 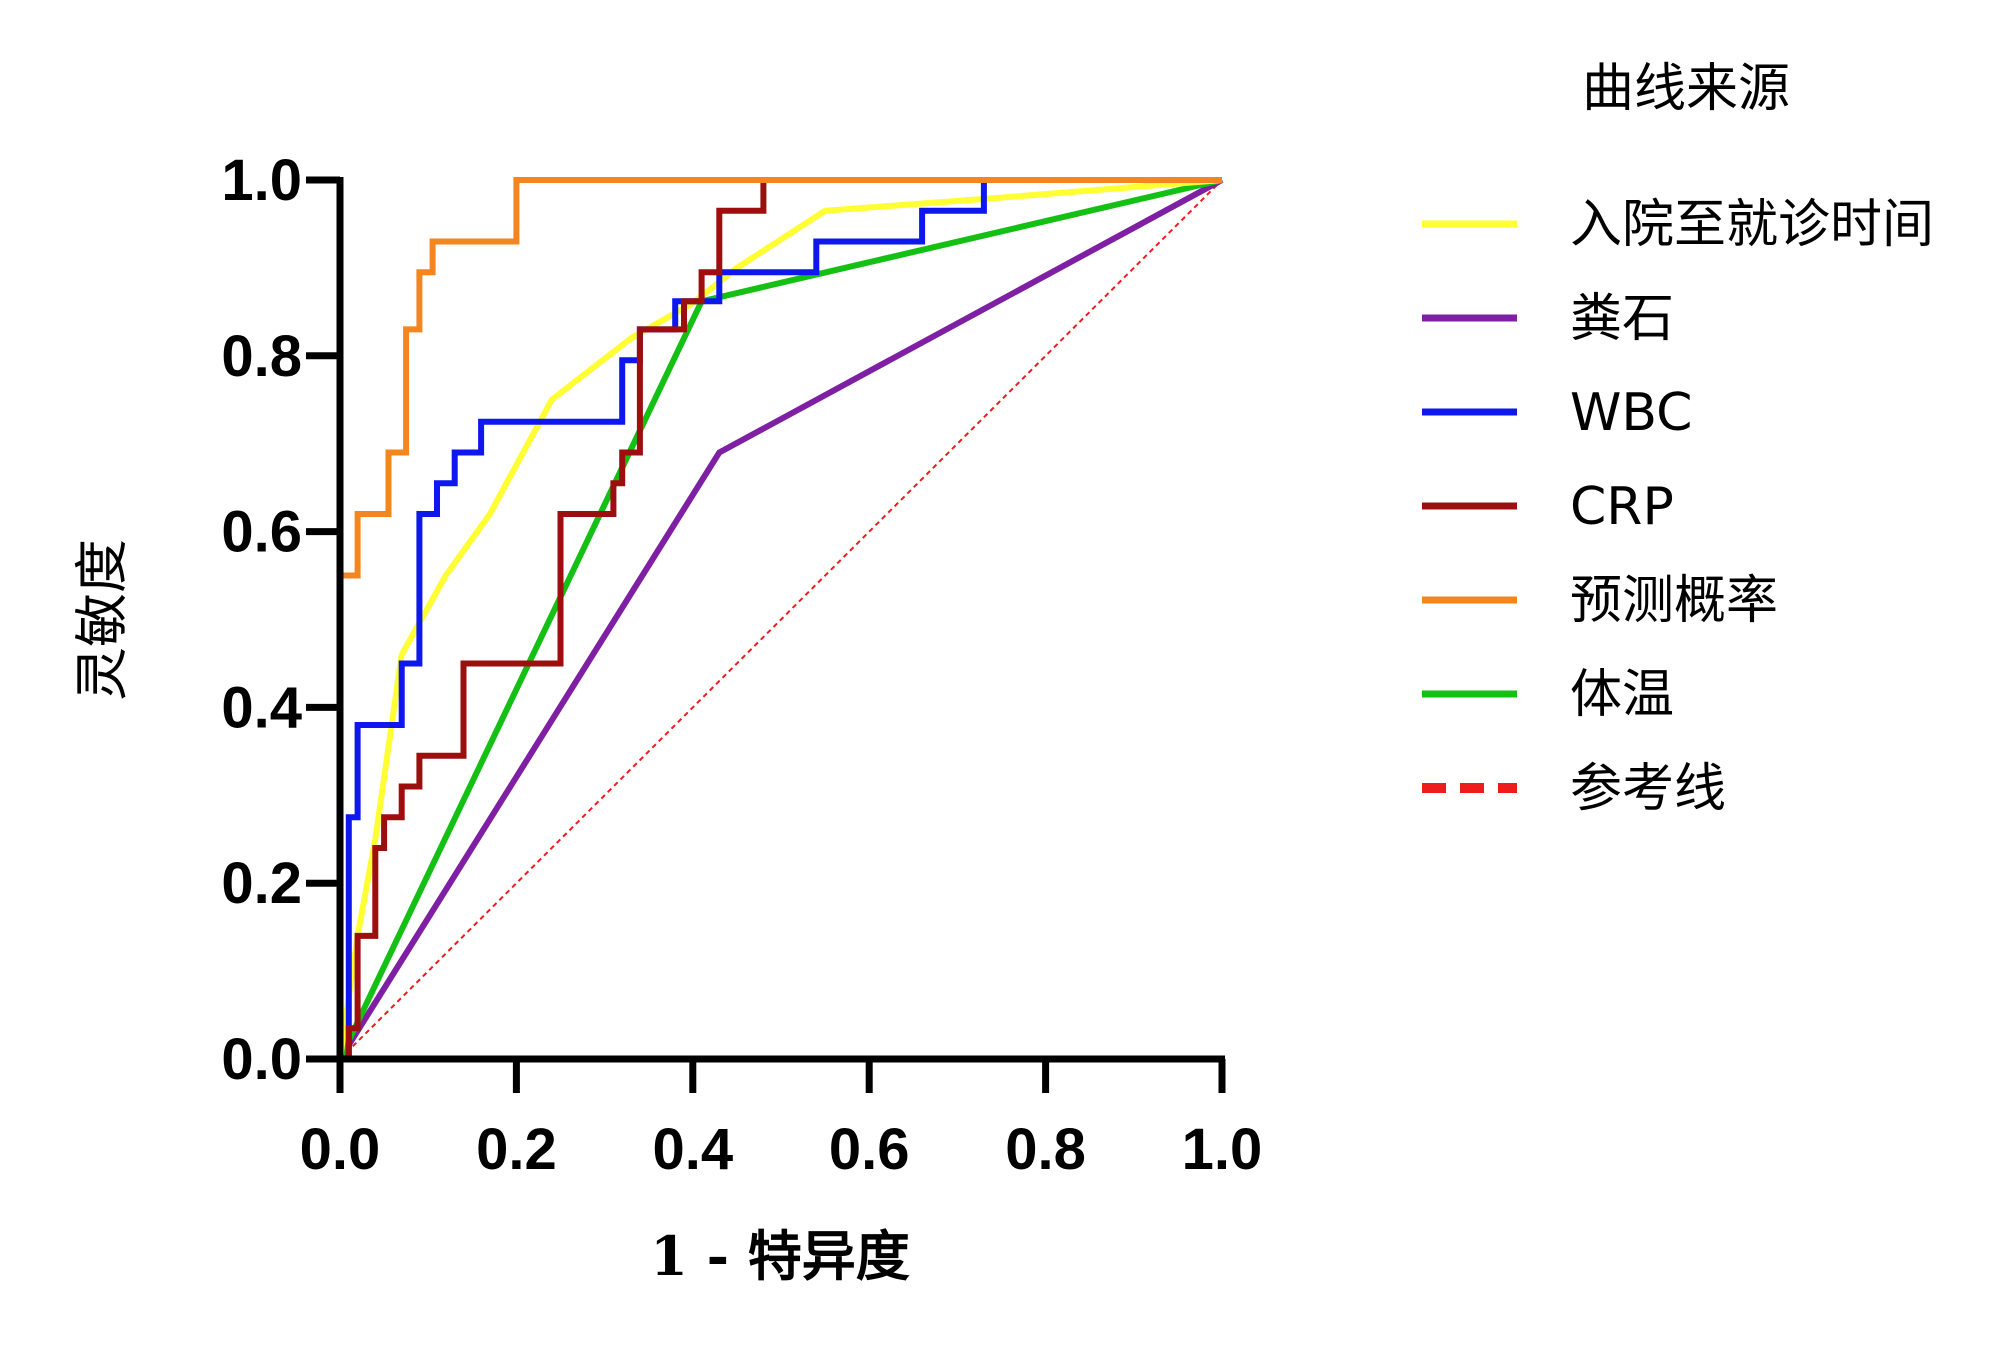 I want to click on x-tick-label: 0.0, so click(x=340, y=1149).